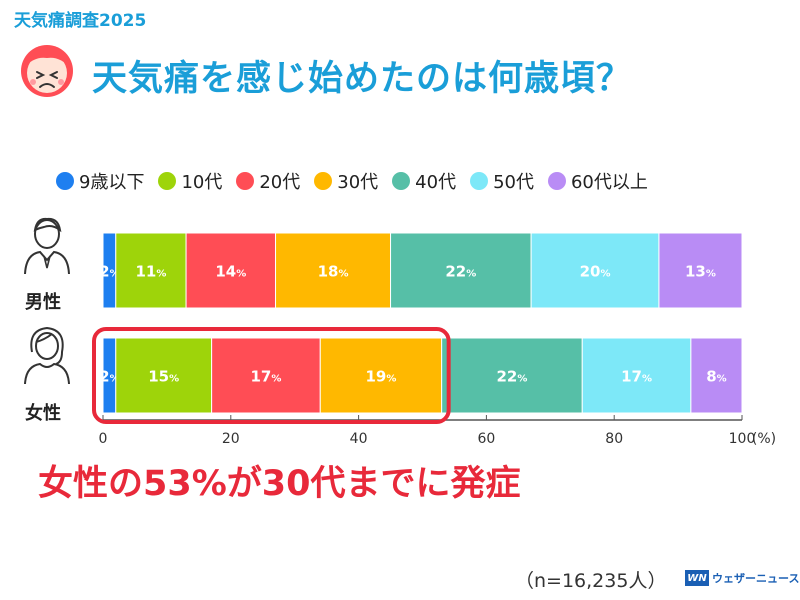 The image size is (800, 600). I want to click on header-tag: 天気痛調査2025, so click(80, 21).